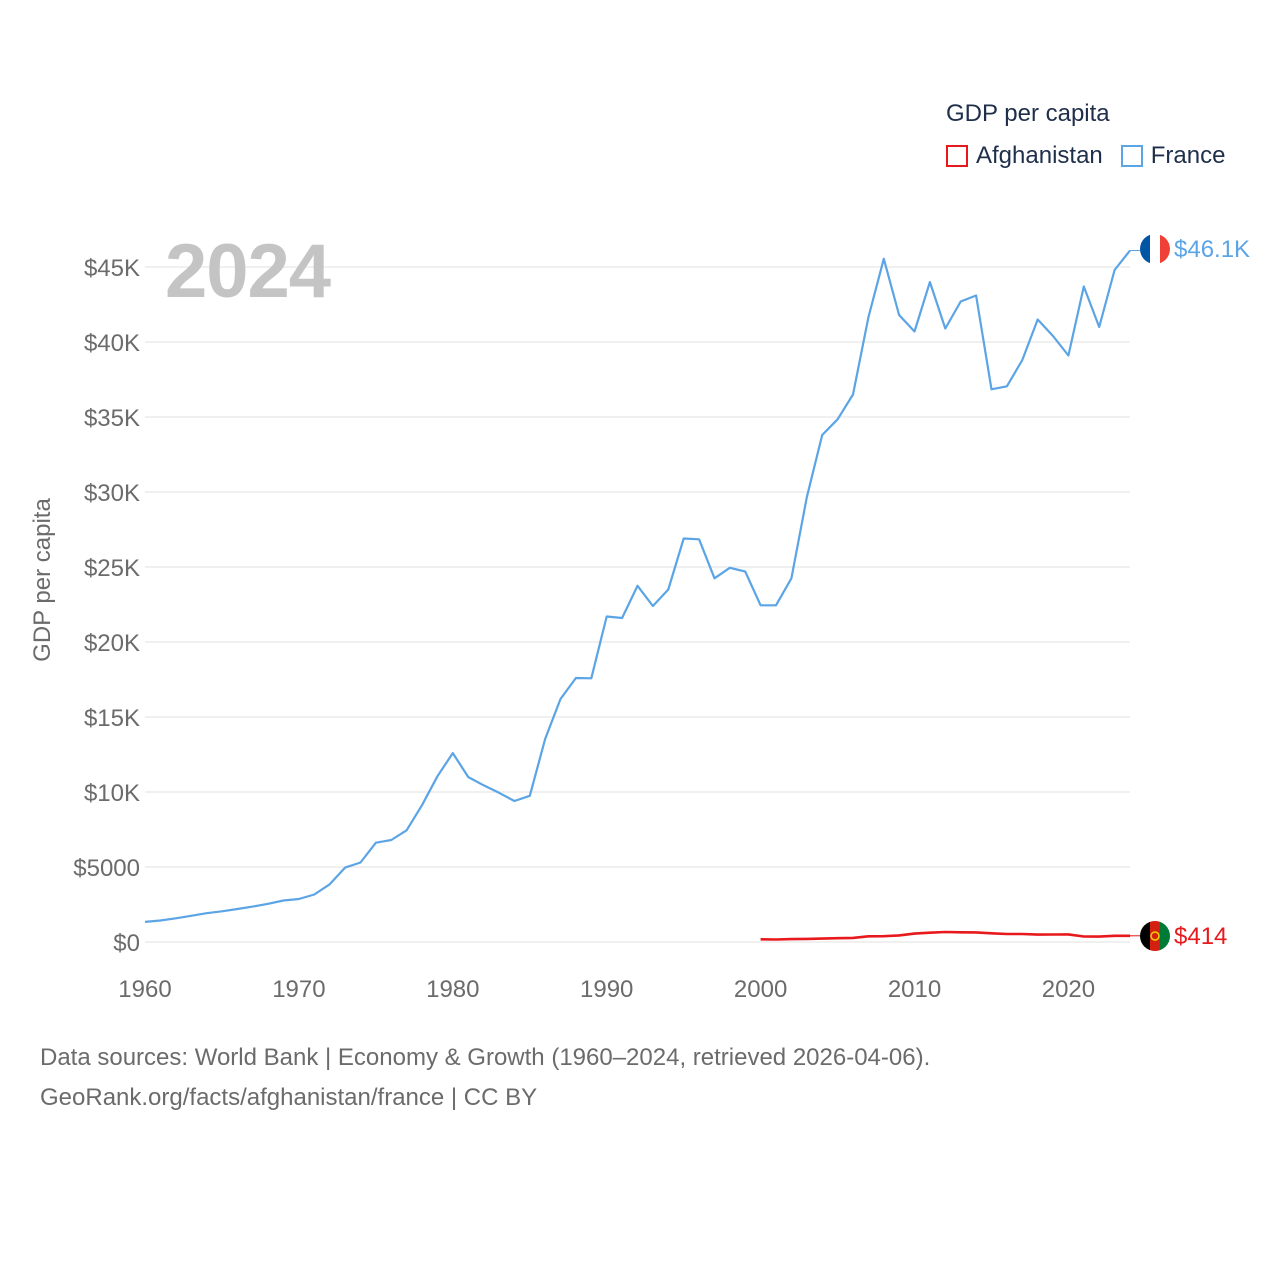  Describe the element at coordinates (112, 418) in the screenshot. I see `y-tick-label: $35K` at that location.